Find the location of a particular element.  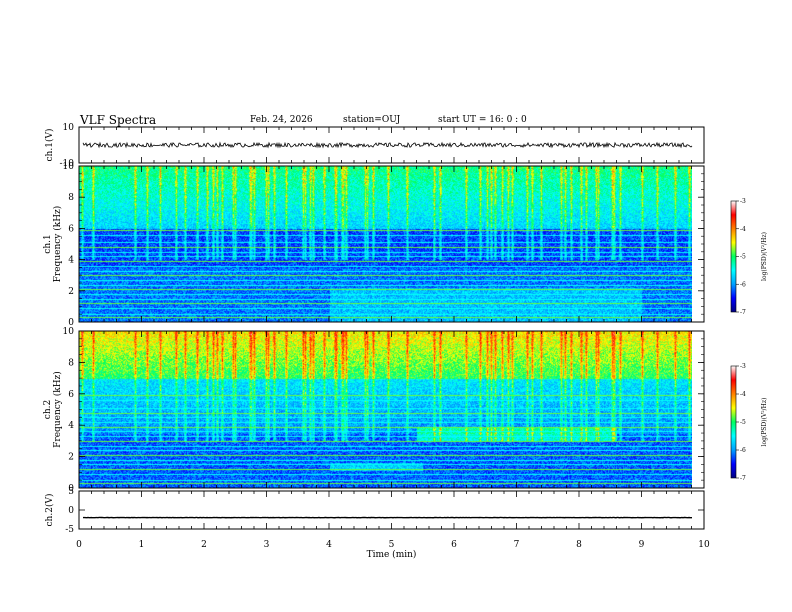

x-tick-label: 10 is located at coordinates (704, 545).